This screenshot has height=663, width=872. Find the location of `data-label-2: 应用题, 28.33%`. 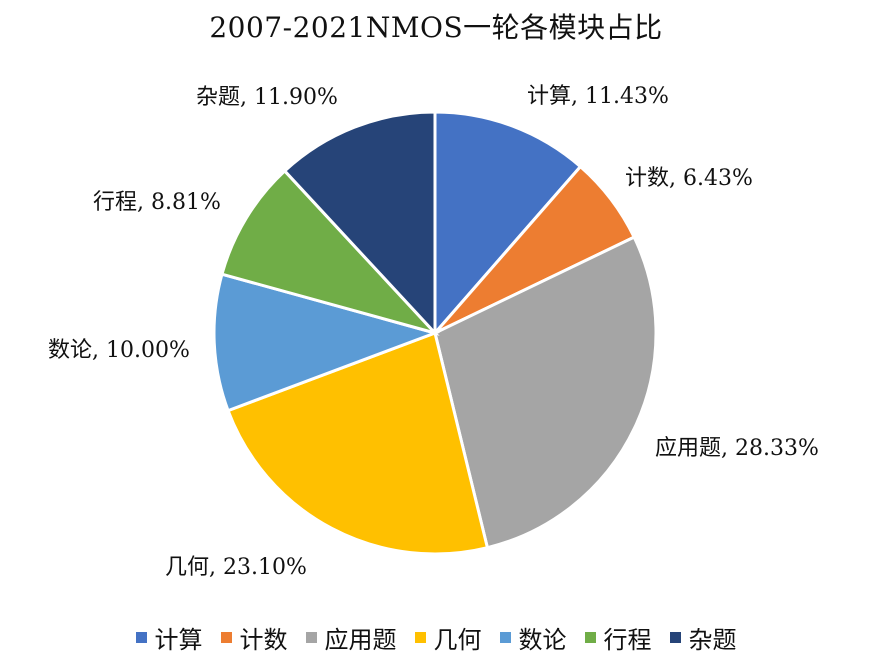

data-label-2: 应用题, 28.33% is located at coordinates (737, 448).